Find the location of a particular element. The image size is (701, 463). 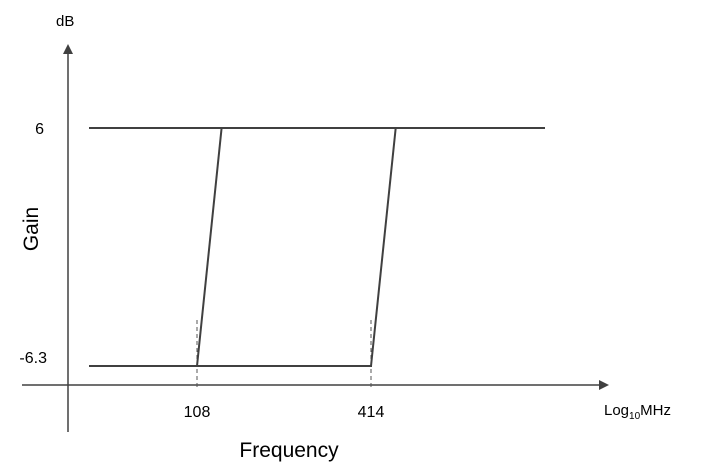

x-unit-base: Log is located at coordinates (616, 410).